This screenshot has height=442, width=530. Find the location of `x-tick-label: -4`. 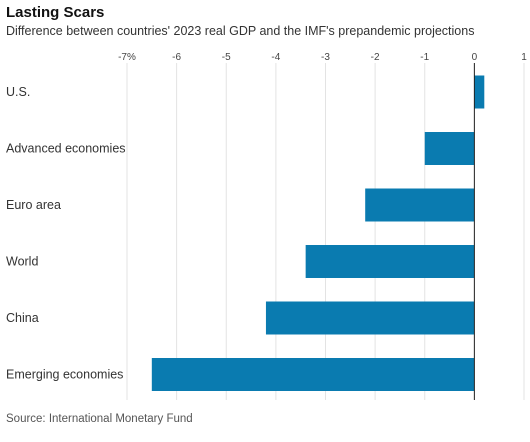

x-tick-label: -4 is located at coordinates (275, 57).